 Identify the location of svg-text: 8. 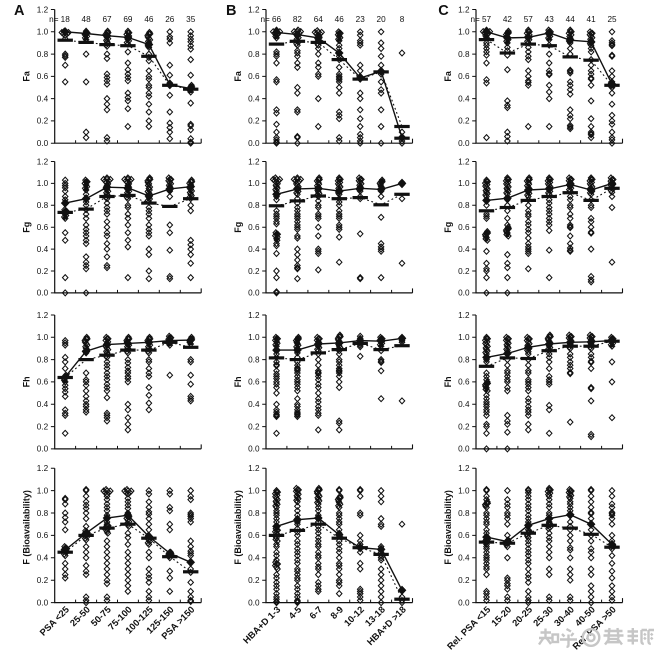
(402, 19).